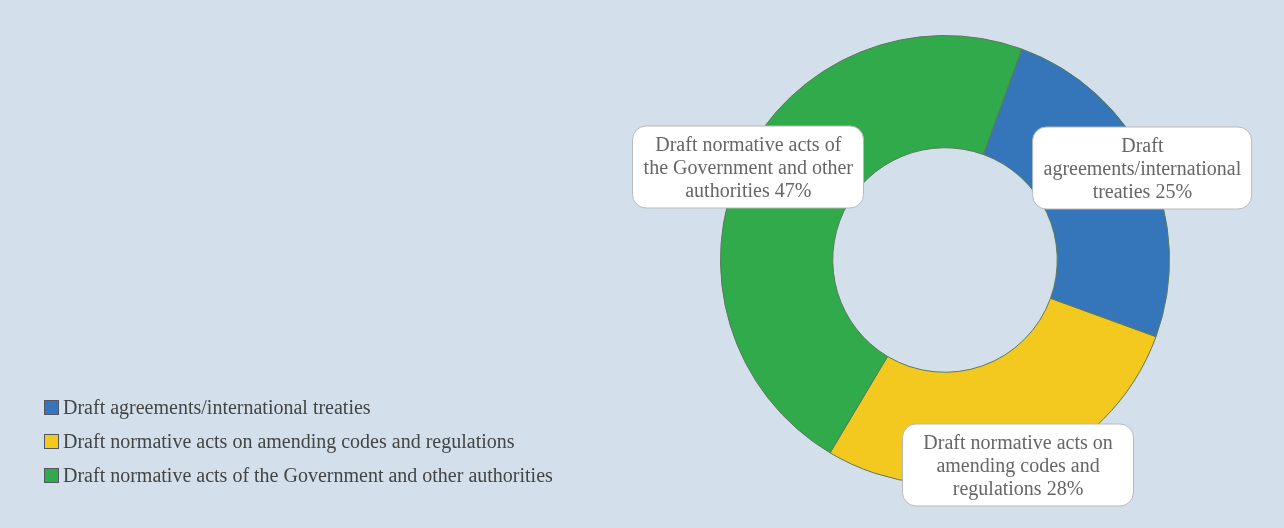 The width and height of the screenshot is (1284, 528). What do you see at coordinates (289, 441) in the screenshot?
I see `legend-label: Draft normative acts on amending codes and regulations` at bounding box center [289, 441].